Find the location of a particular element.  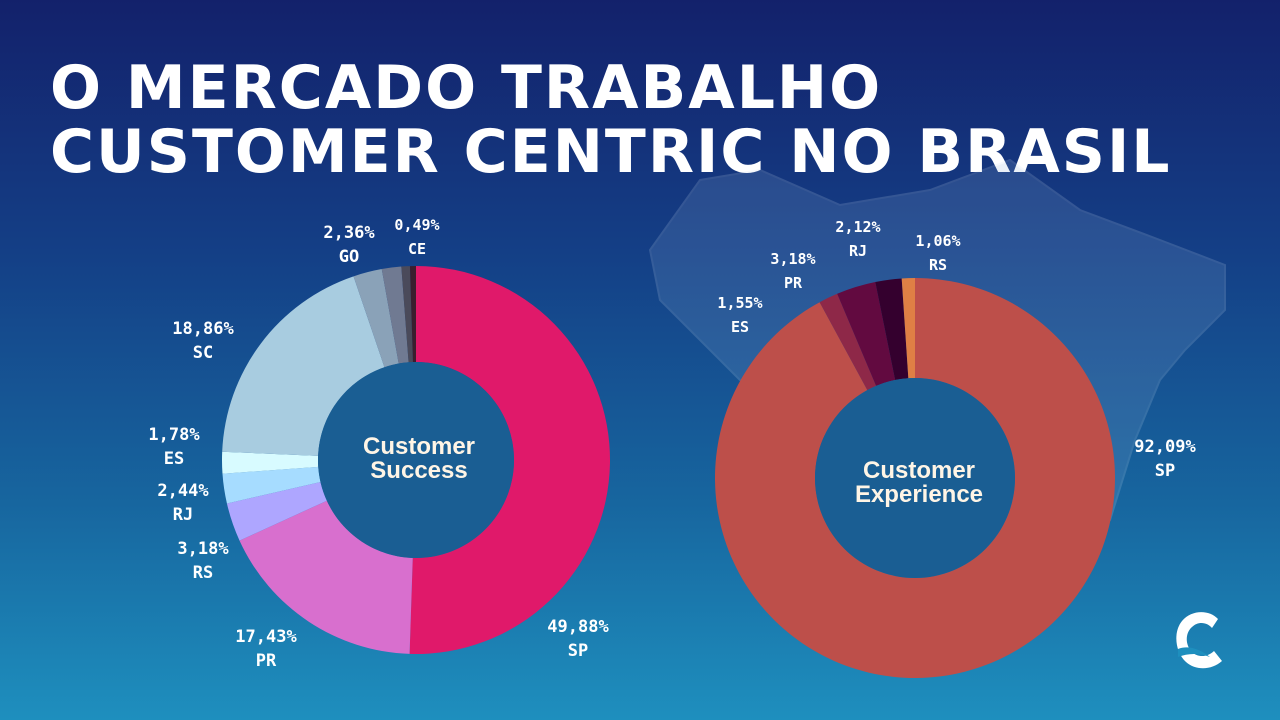

slice-value-label: 18,86% is located at coordinates (203, 329).